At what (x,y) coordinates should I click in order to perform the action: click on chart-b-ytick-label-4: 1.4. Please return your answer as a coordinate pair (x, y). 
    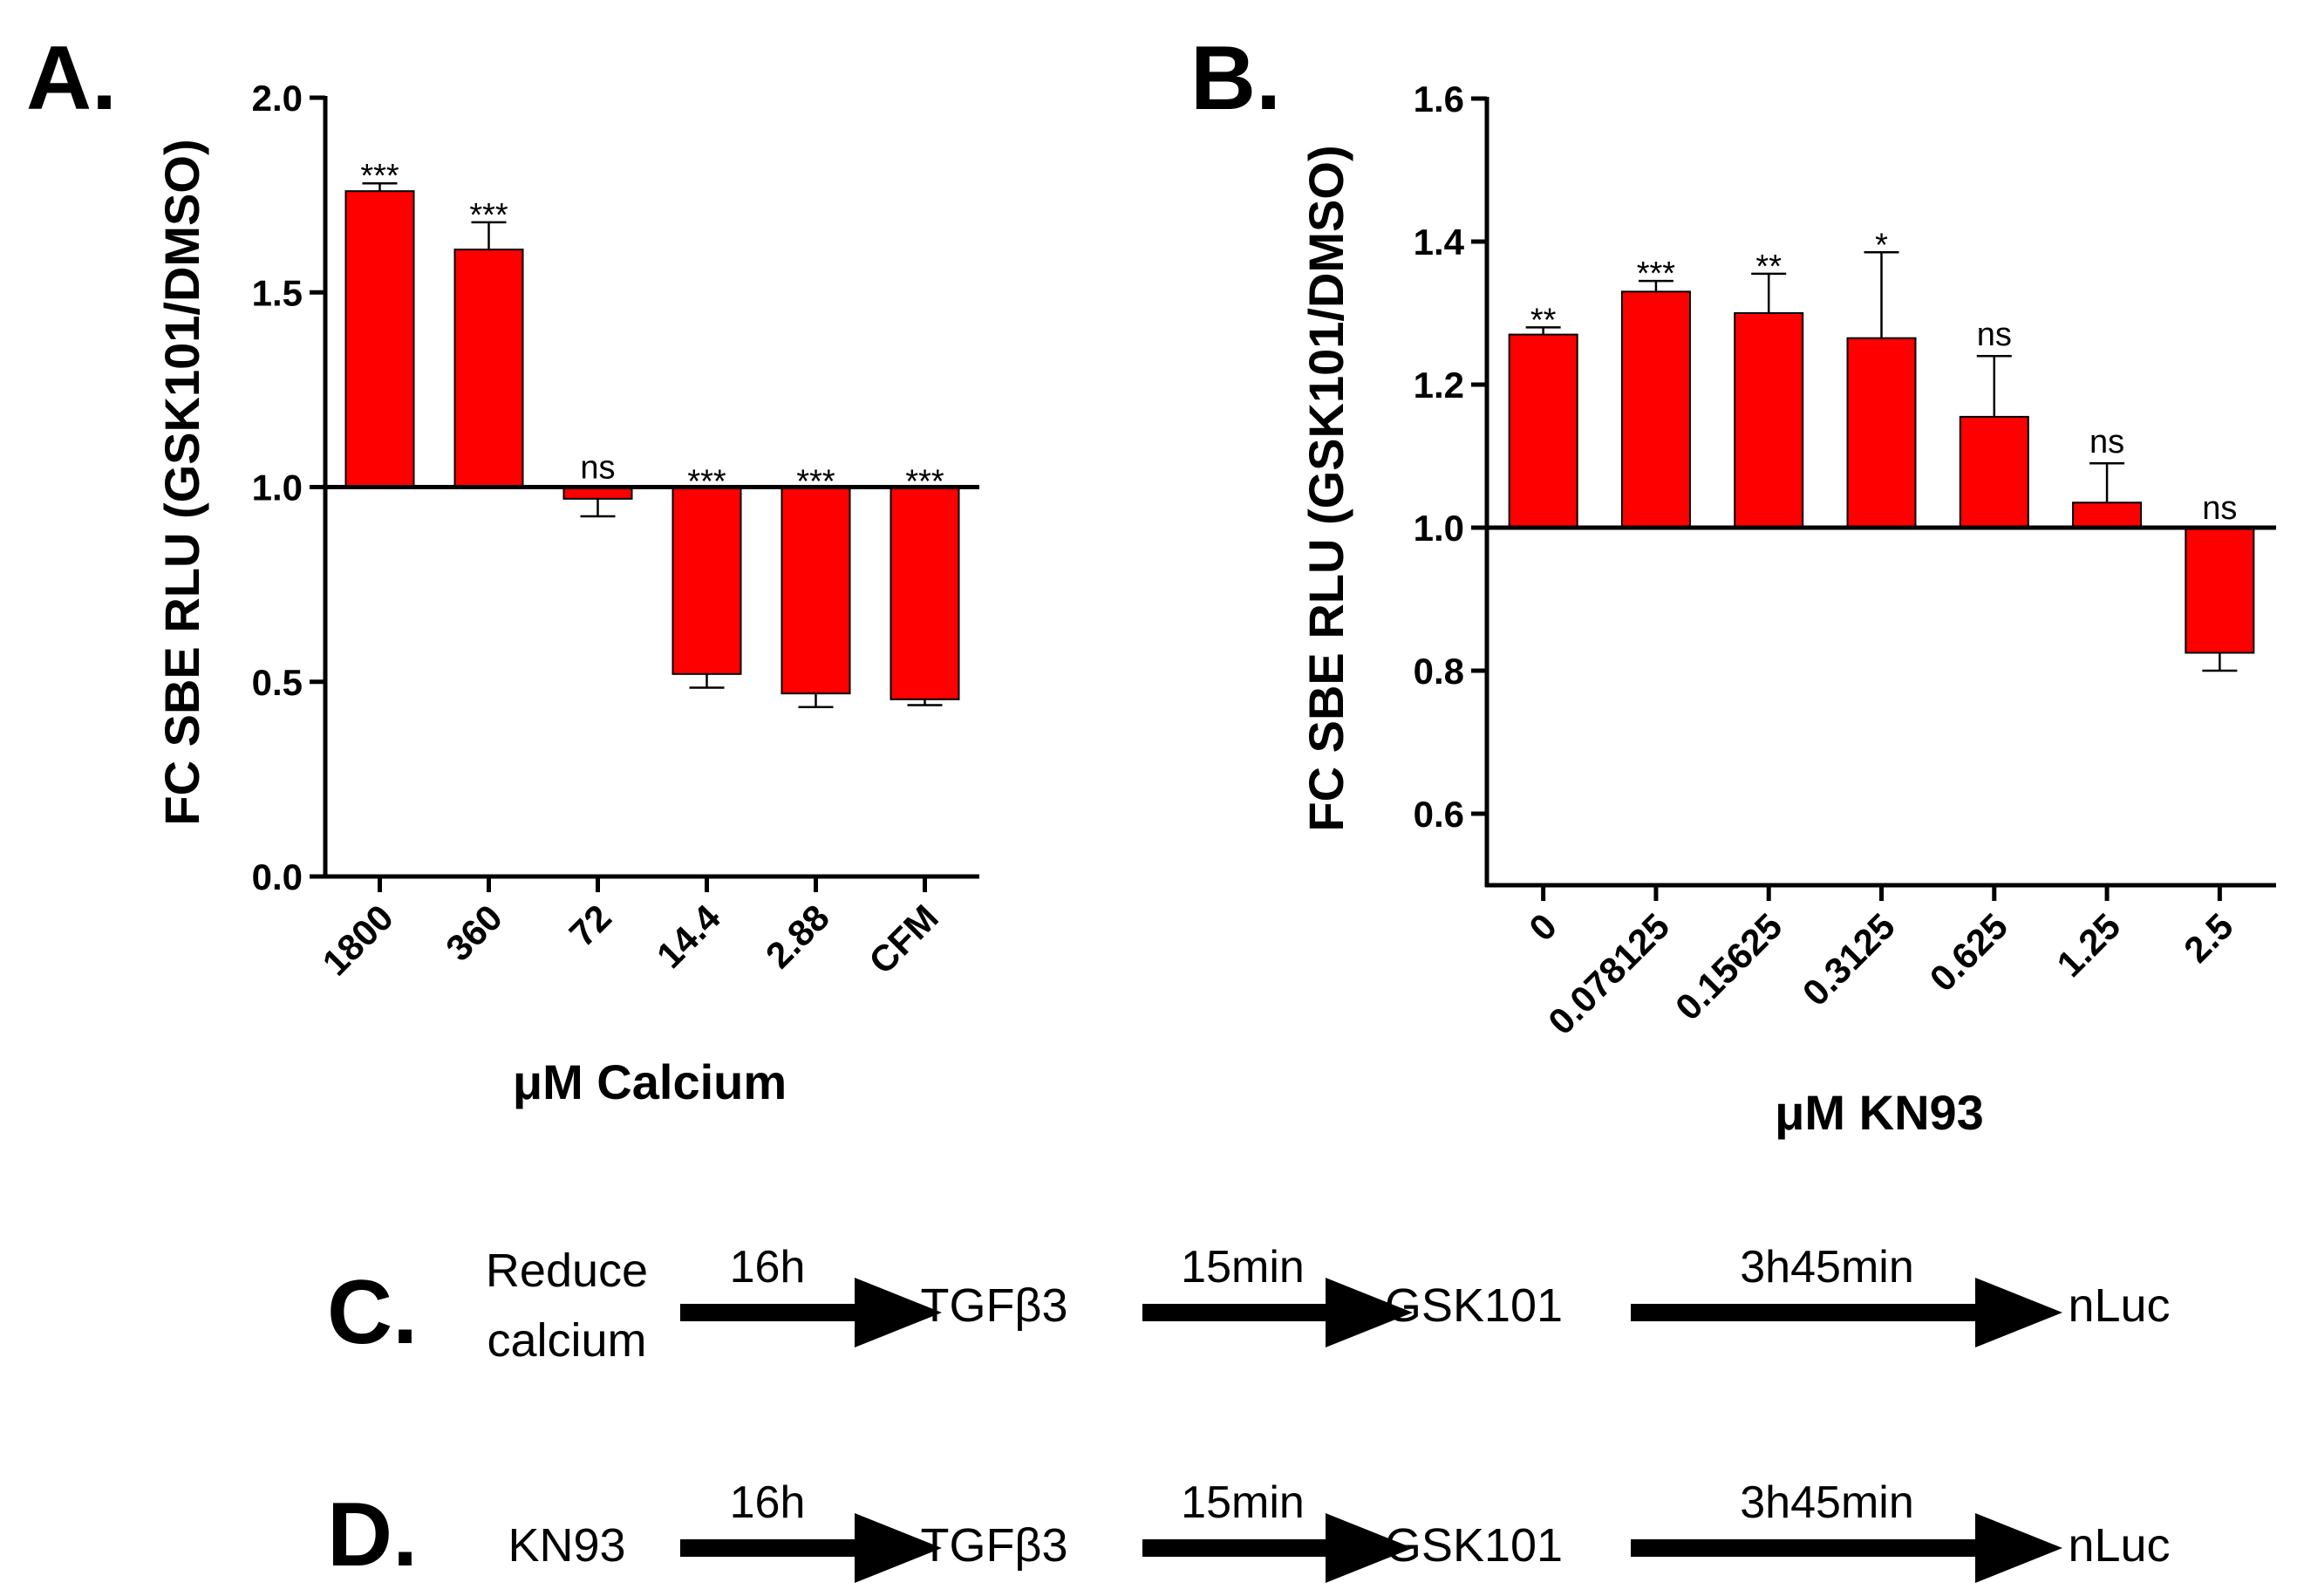
    Looking at the image, I should click on (1439, 242).